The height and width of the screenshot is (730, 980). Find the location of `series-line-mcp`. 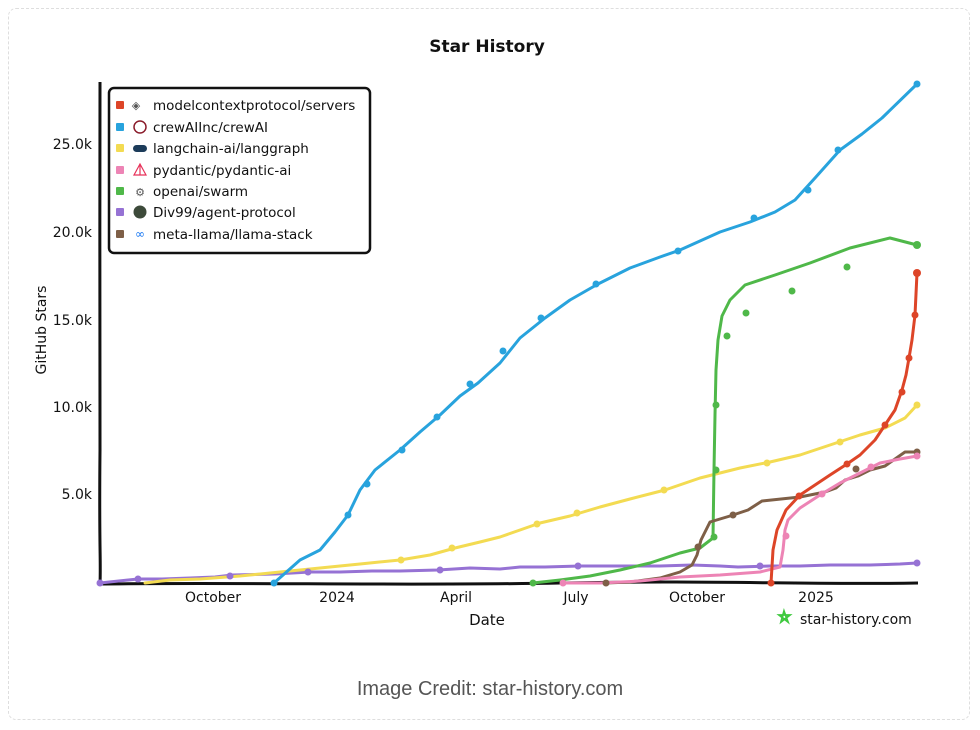

series-line-mcp is located at coordinates (844, 428).